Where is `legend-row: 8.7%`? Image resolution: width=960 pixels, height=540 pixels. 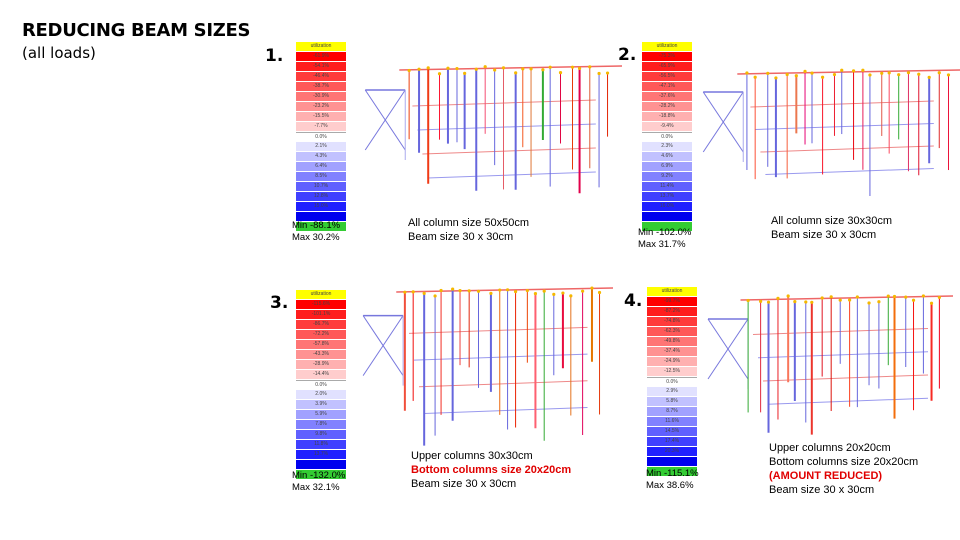 legend-row: 8.7% is located at coordinates (672, 411).